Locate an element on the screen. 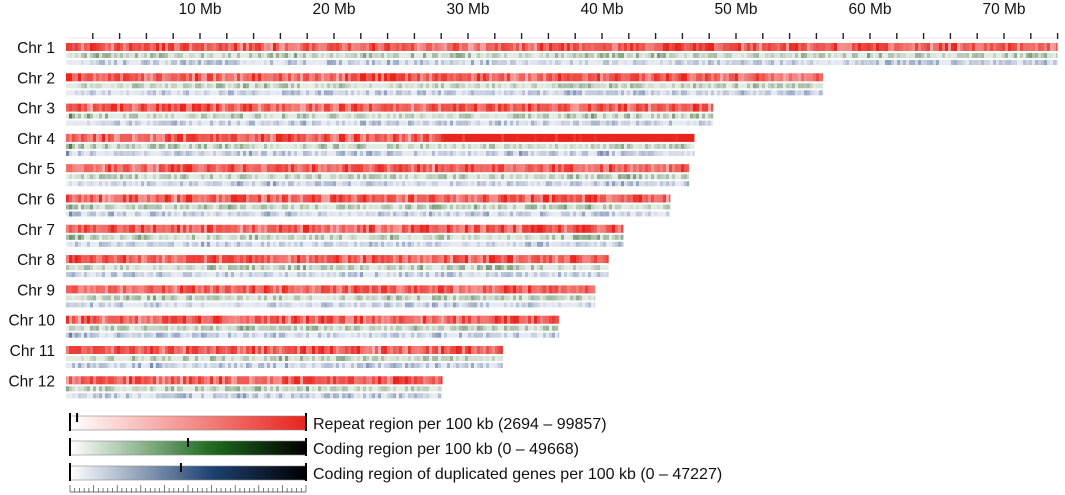 The height and width of the screenshot is (495, 1065). chromosome-label: Chr 6 is located at coordinates (36, 200).